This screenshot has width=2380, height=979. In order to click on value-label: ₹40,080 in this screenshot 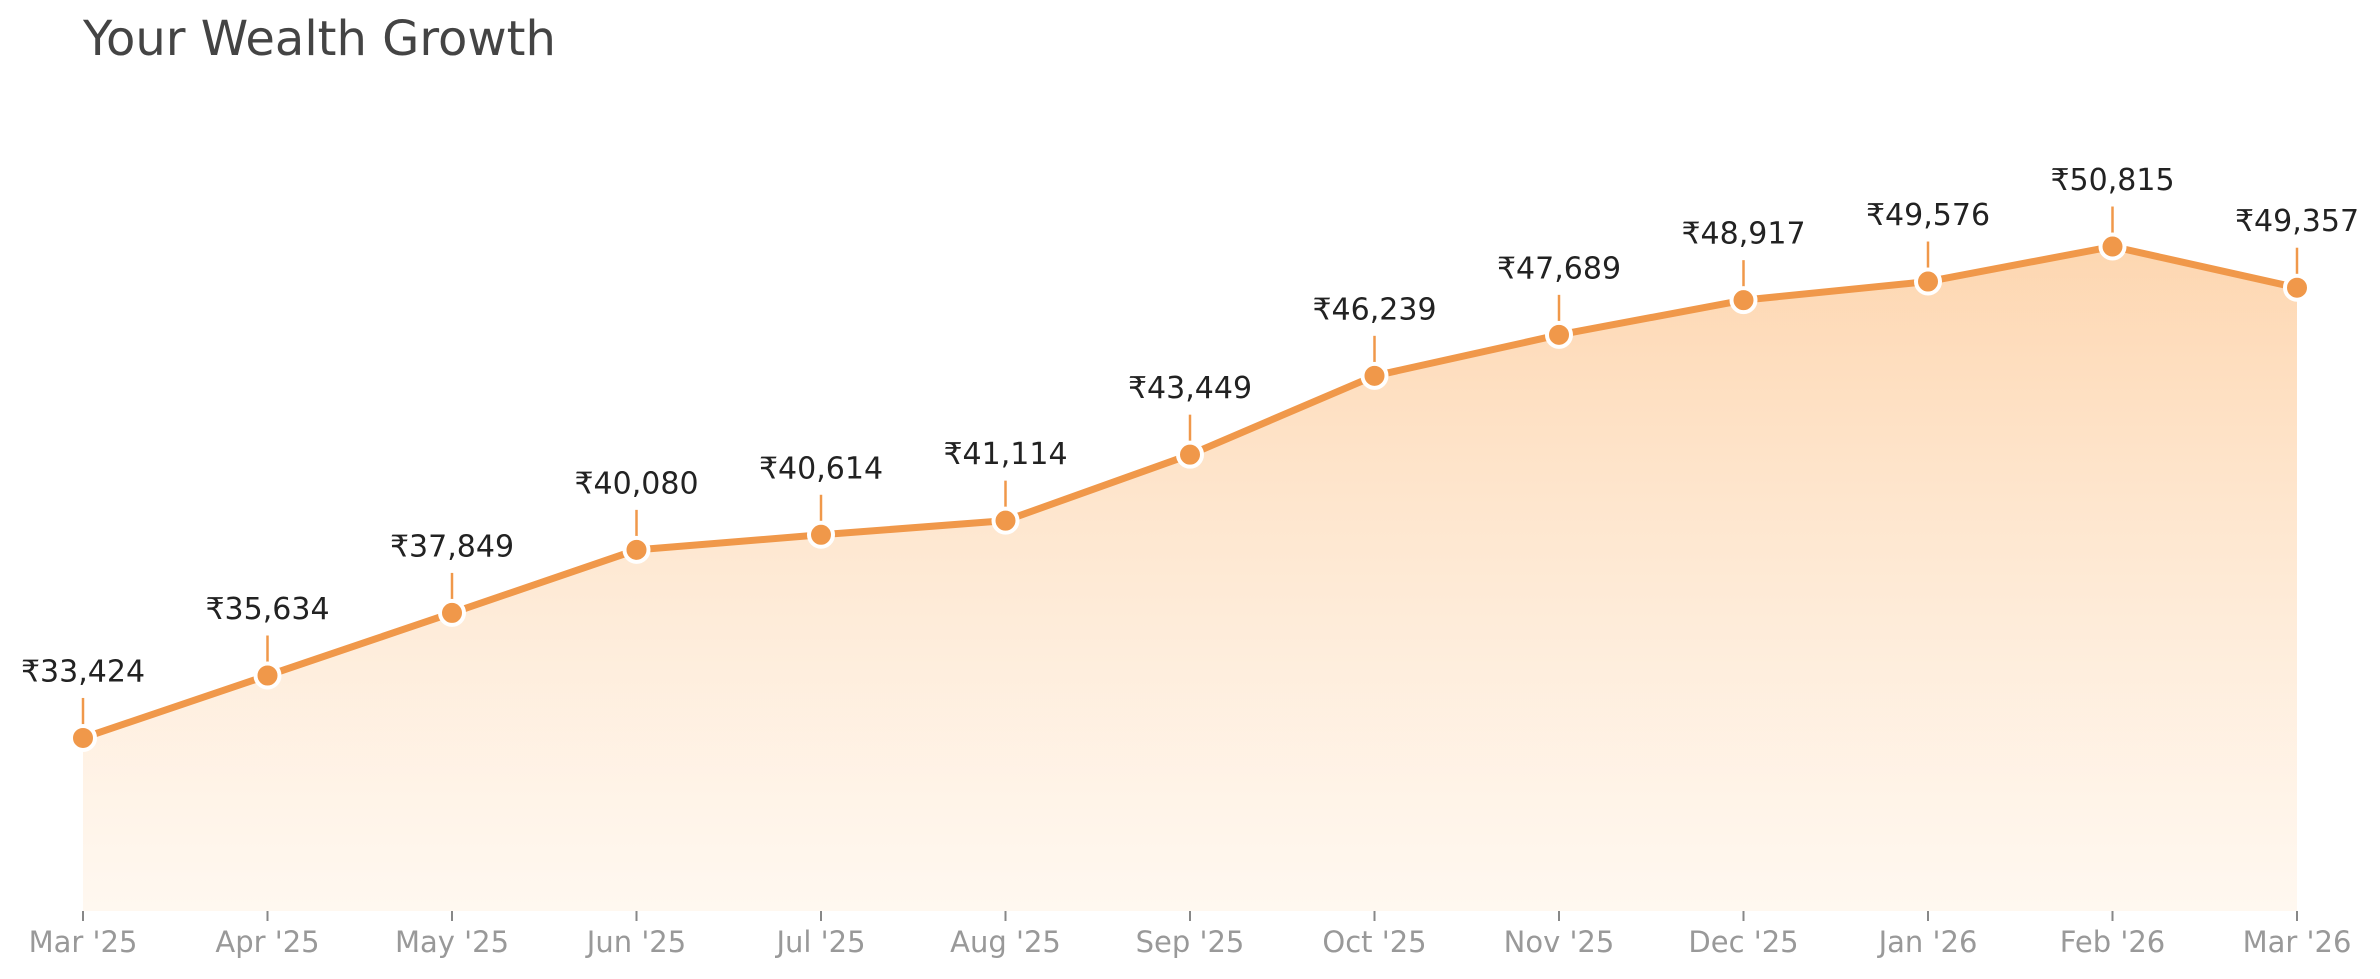, I will do `click(636, 483)`.